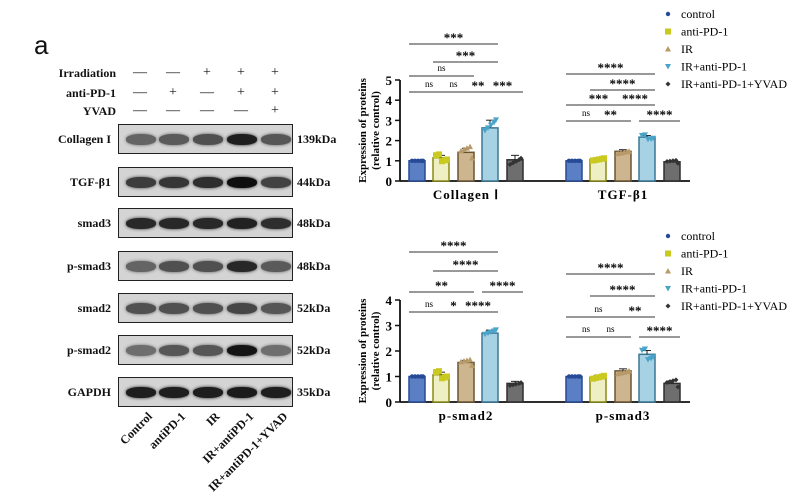 The image size is (800, 502). What do you see at coordinates (88, 350) in the screenshot?
I see `blot-label: p-smad2` at bounding box center [88, 350].